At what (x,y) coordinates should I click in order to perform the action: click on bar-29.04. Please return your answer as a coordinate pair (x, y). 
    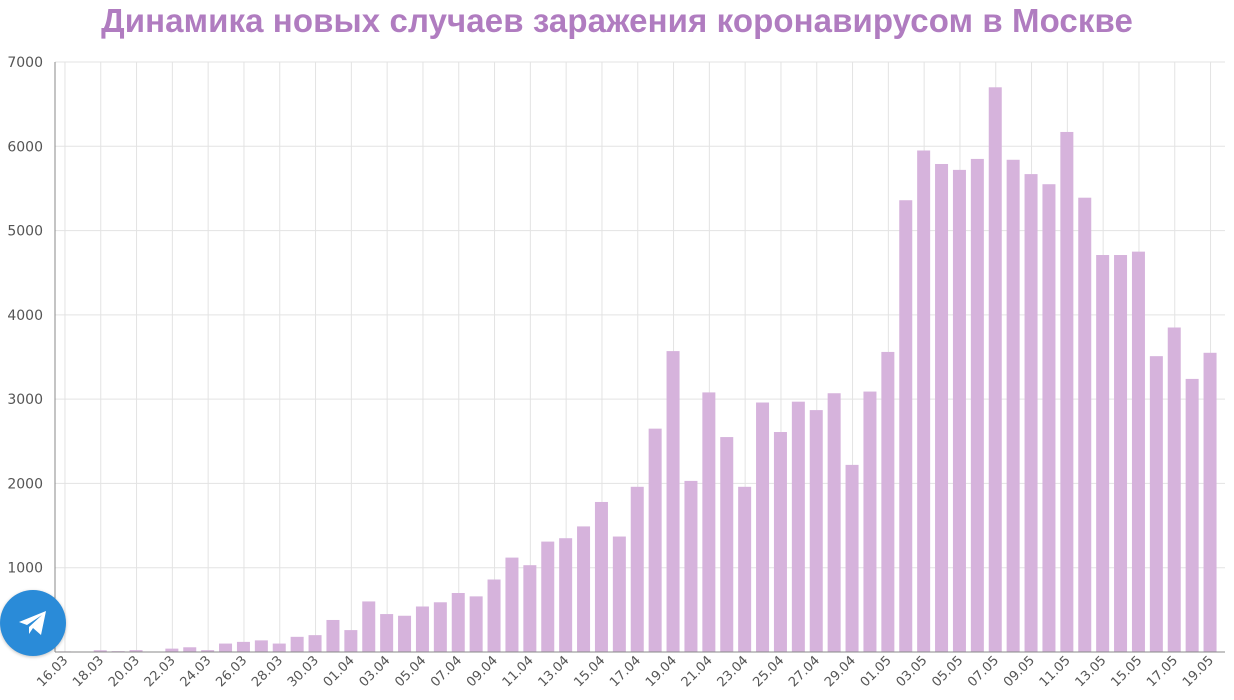
    Looking at the image, I should click on (852, 558).